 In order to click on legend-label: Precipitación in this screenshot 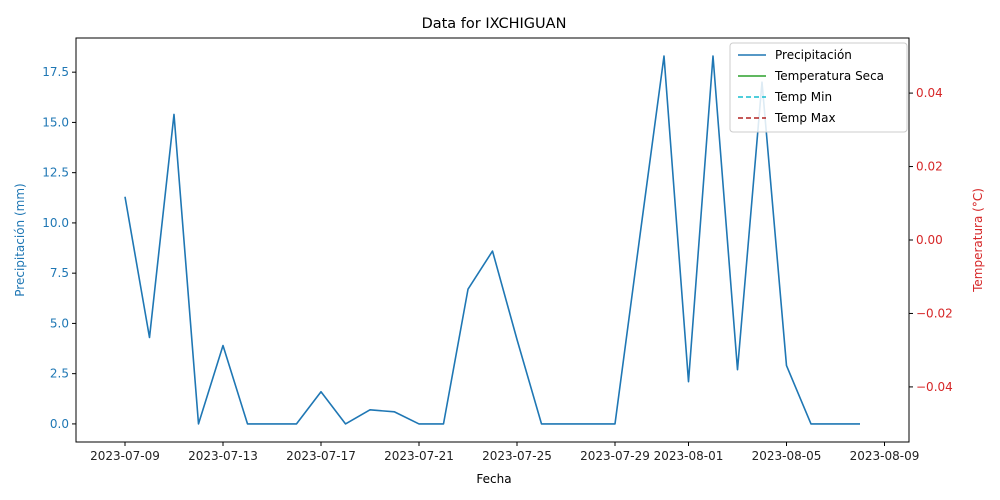, I will do `click(813, 55)`.